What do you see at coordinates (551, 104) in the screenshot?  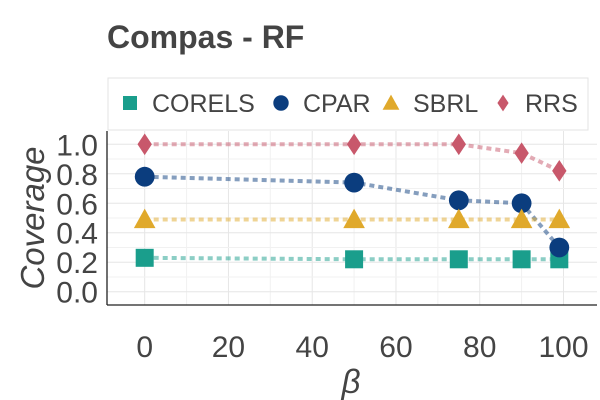 I see `legend-label-rrs: RRS` at bounding box center [551, 104].